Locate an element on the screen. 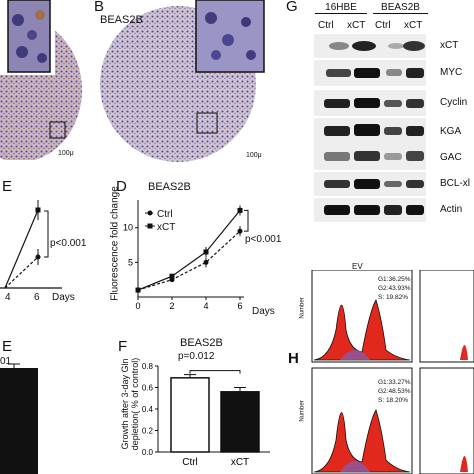 The image size is (474, 474). f-significance-bracket is located at coordinates (215, 372).